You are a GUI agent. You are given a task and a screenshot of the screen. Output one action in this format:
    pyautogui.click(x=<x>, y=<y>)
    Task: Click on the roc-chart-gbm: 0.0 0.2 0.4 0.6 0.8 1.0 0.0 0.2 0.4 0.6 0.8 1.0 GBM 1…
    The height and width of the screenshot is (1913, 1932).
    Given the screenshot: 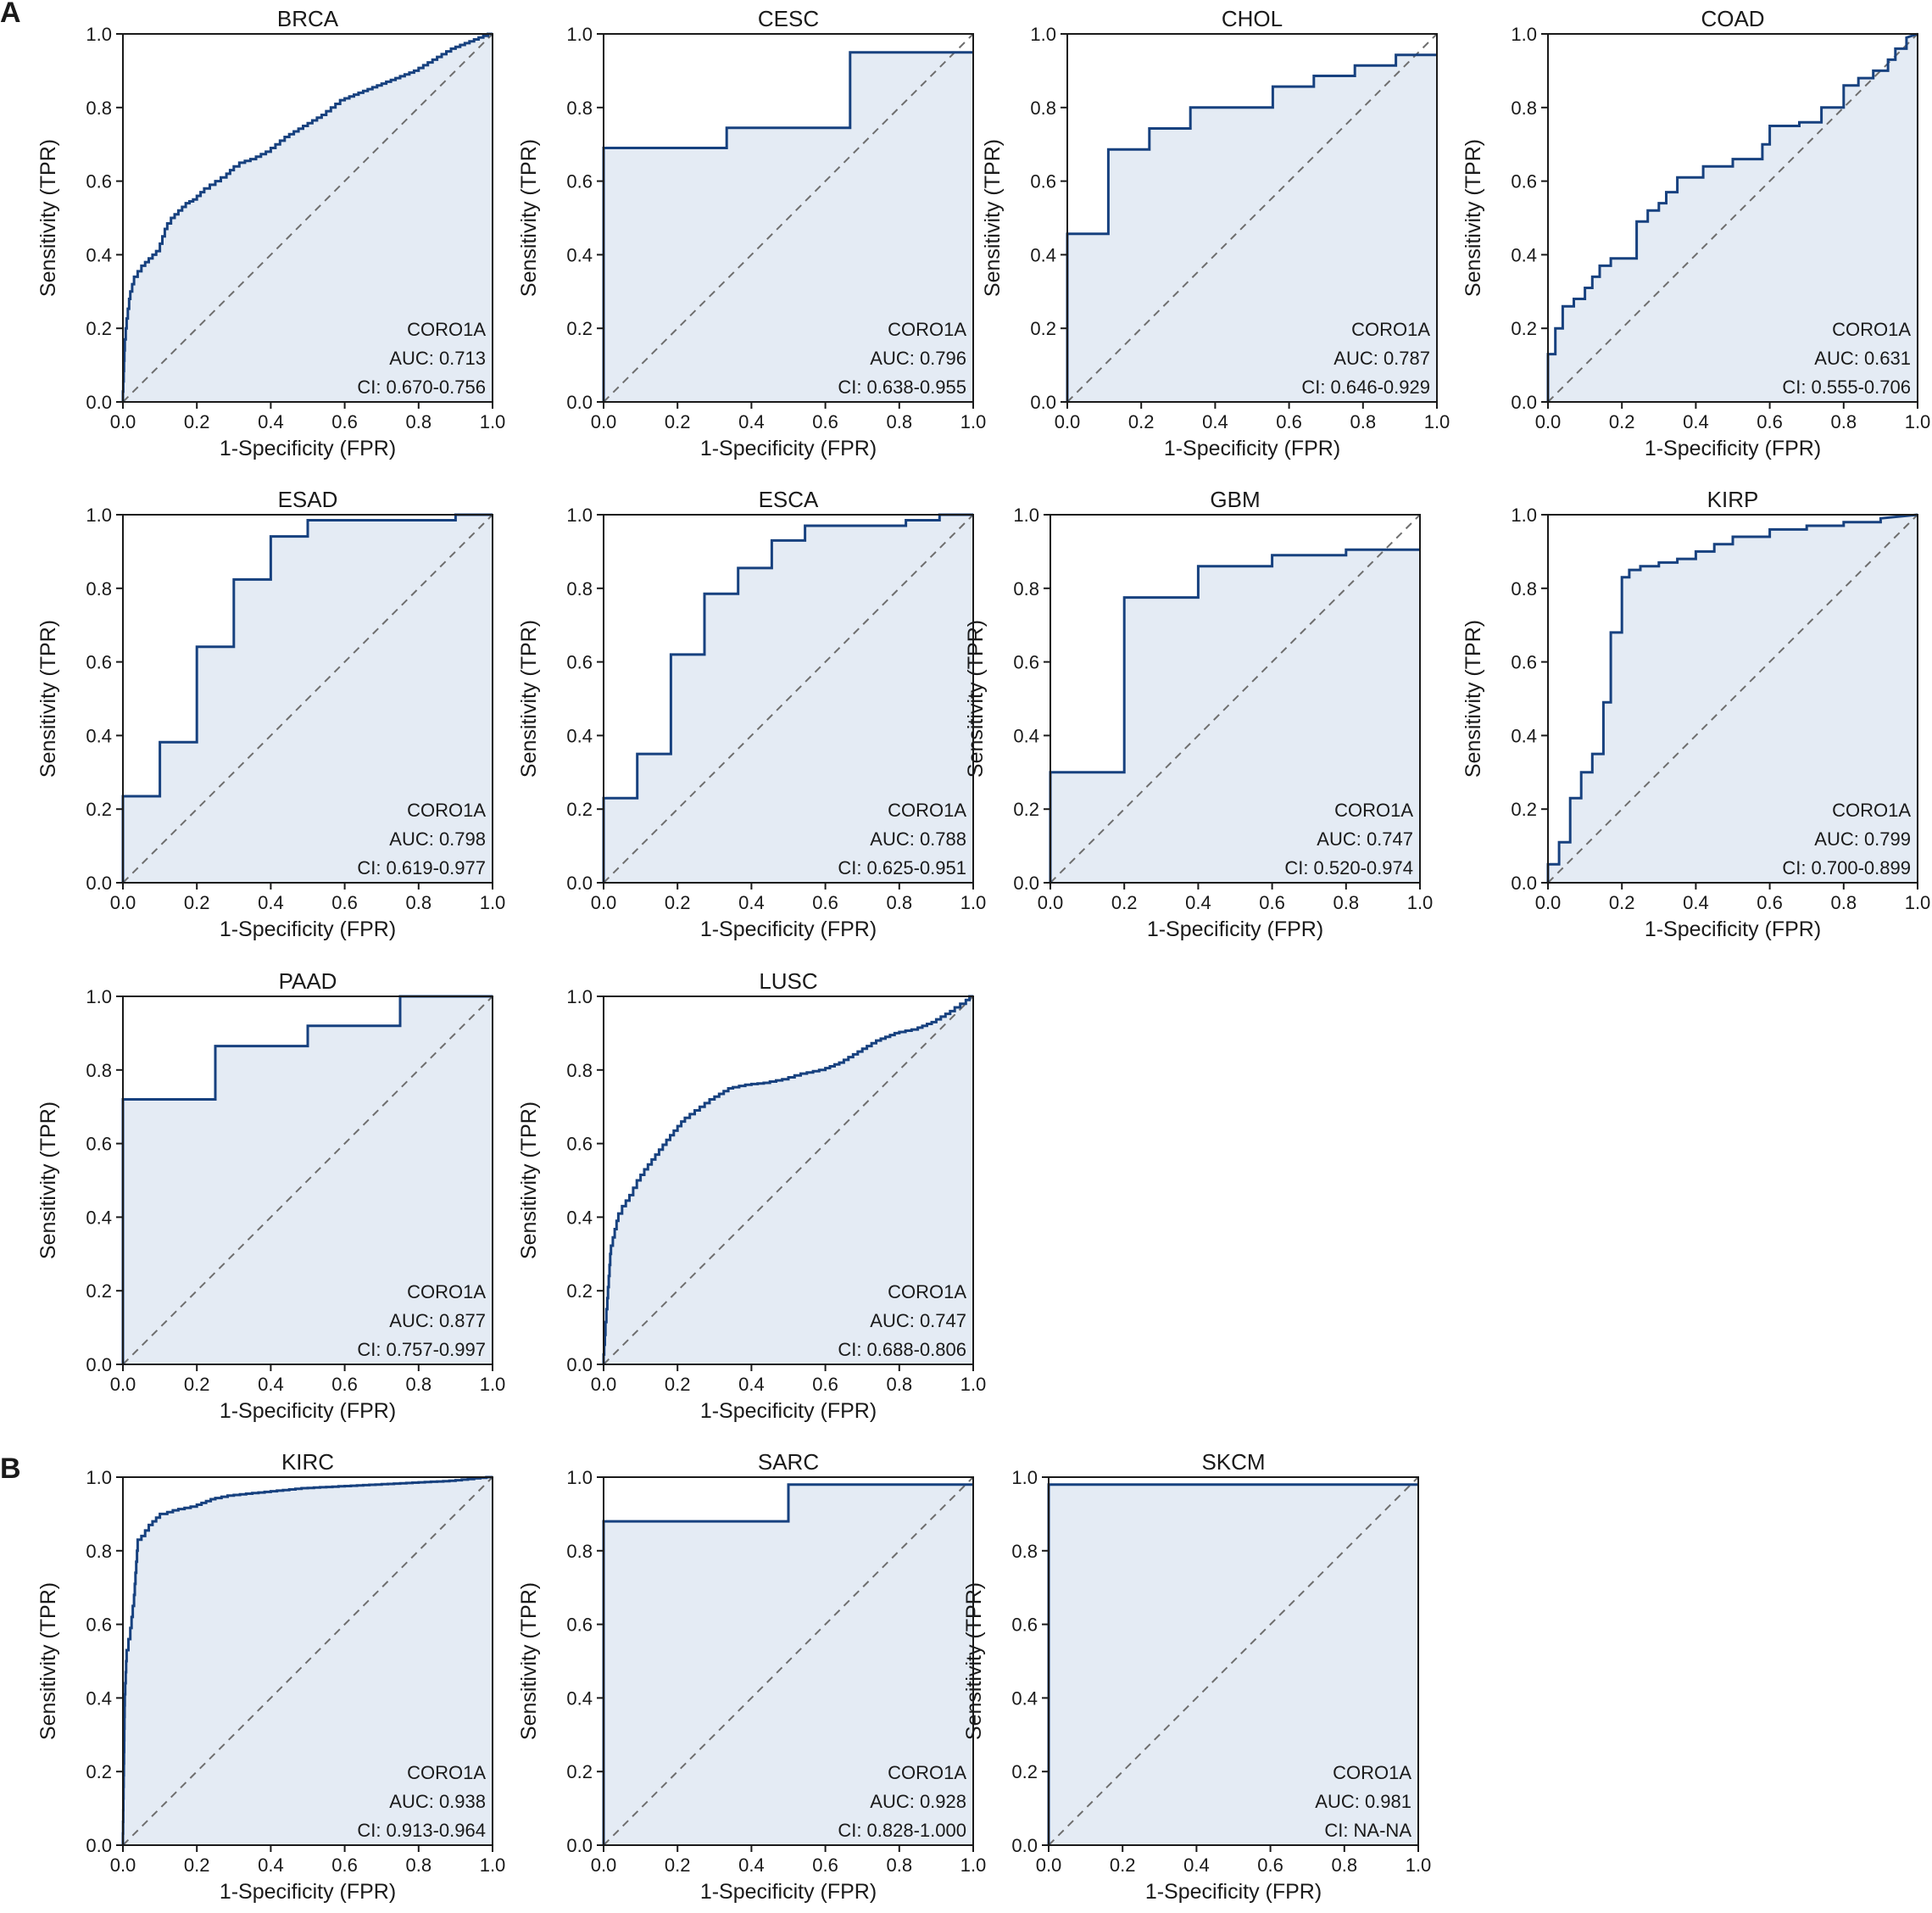 What is the action you would take?
    pyautogui.click(x=1198, y=714)
    